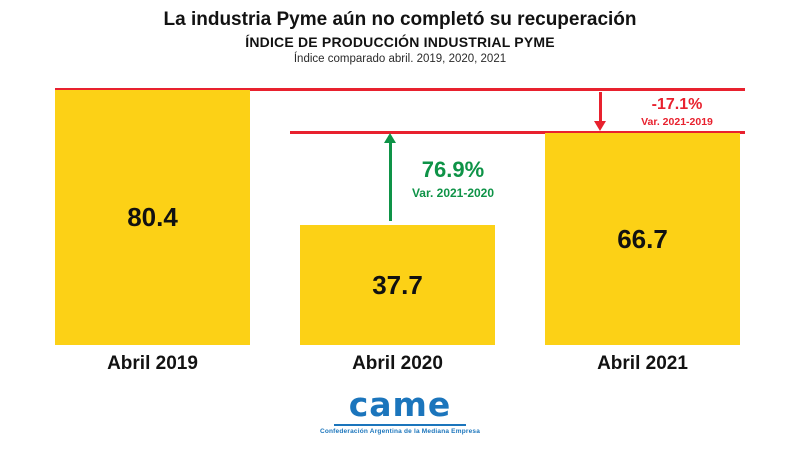  I want to click on bar-abril-2021: 66.7, so click(642, 239).